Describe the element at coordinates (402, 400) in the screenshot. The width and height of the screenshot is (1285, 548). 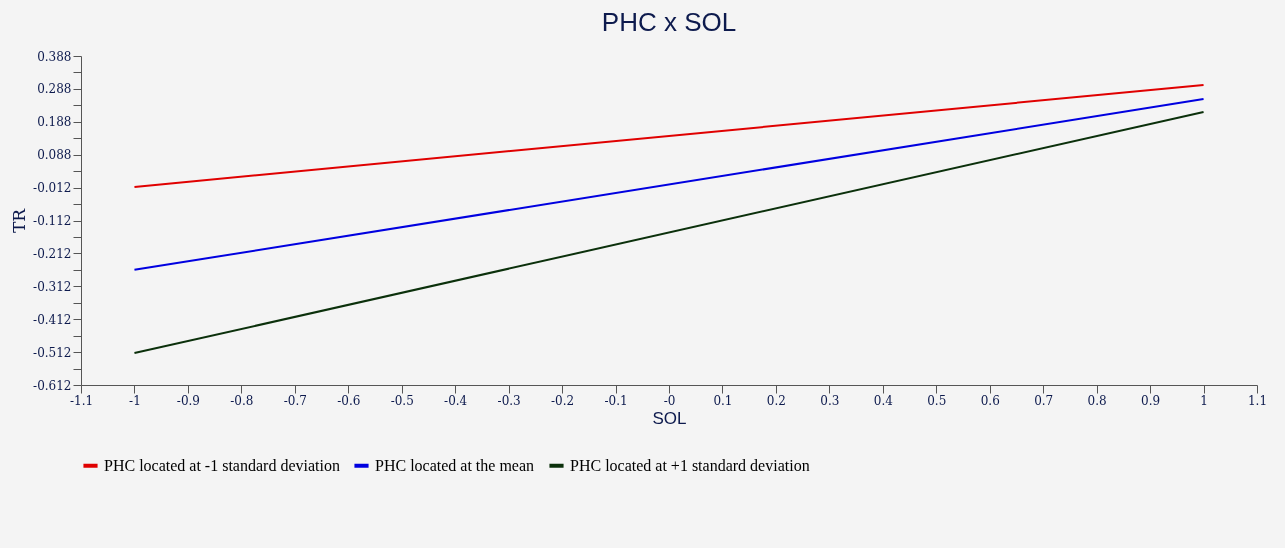
I see `x-tick-label: -0.5` at that location.